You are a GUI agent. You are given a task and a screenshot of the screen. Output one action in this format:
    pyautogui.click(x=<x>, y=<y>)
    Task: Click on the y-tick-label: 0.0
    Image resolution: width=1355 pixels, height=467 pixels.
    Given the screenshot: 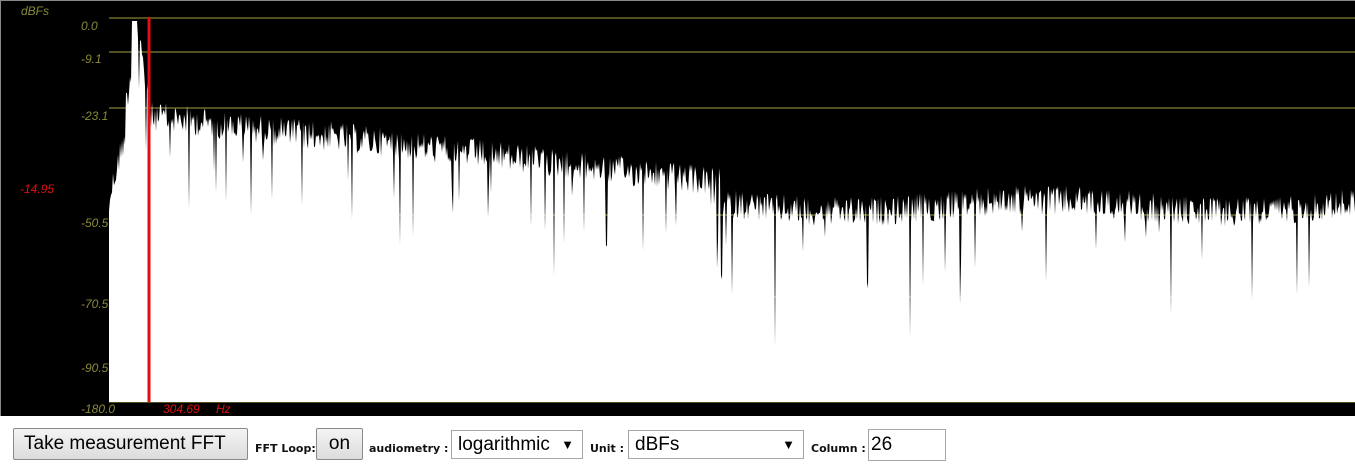 What is the action you would take?
    pyautogui.click(x=89, y=26)
    